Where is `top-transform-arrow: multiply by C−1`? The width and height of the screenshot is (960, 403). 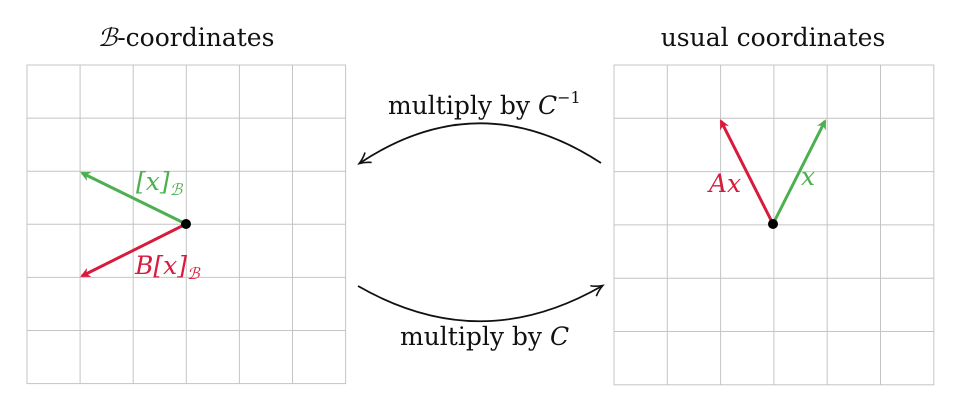
top-transform-arrow: multiply by C−1 is located at coordinates (481, 125).